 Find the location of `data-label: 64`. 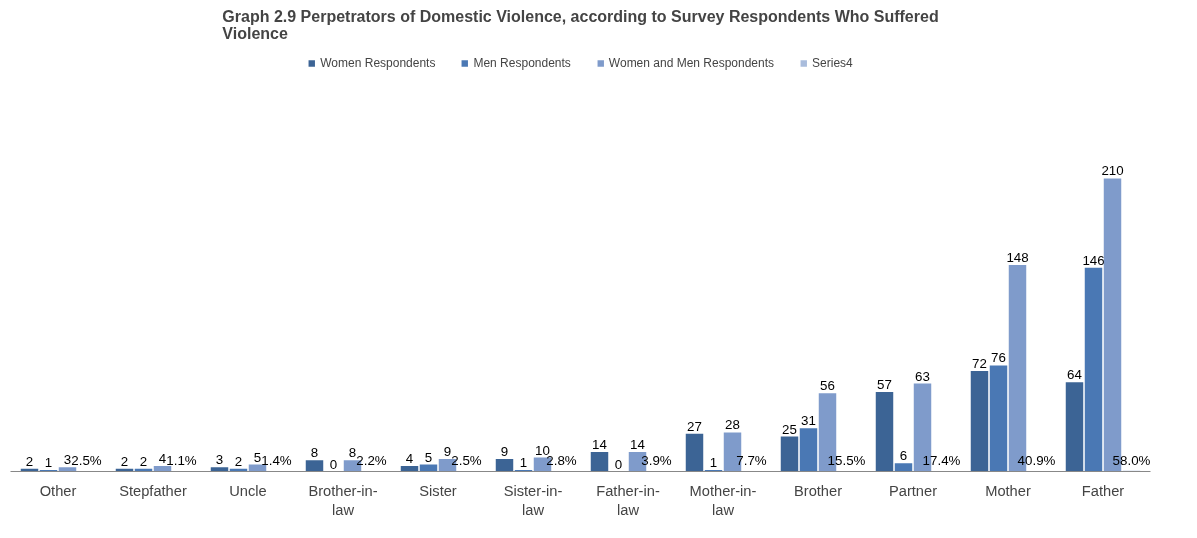

data-label: 64 is located at coordinates (1075, 375).